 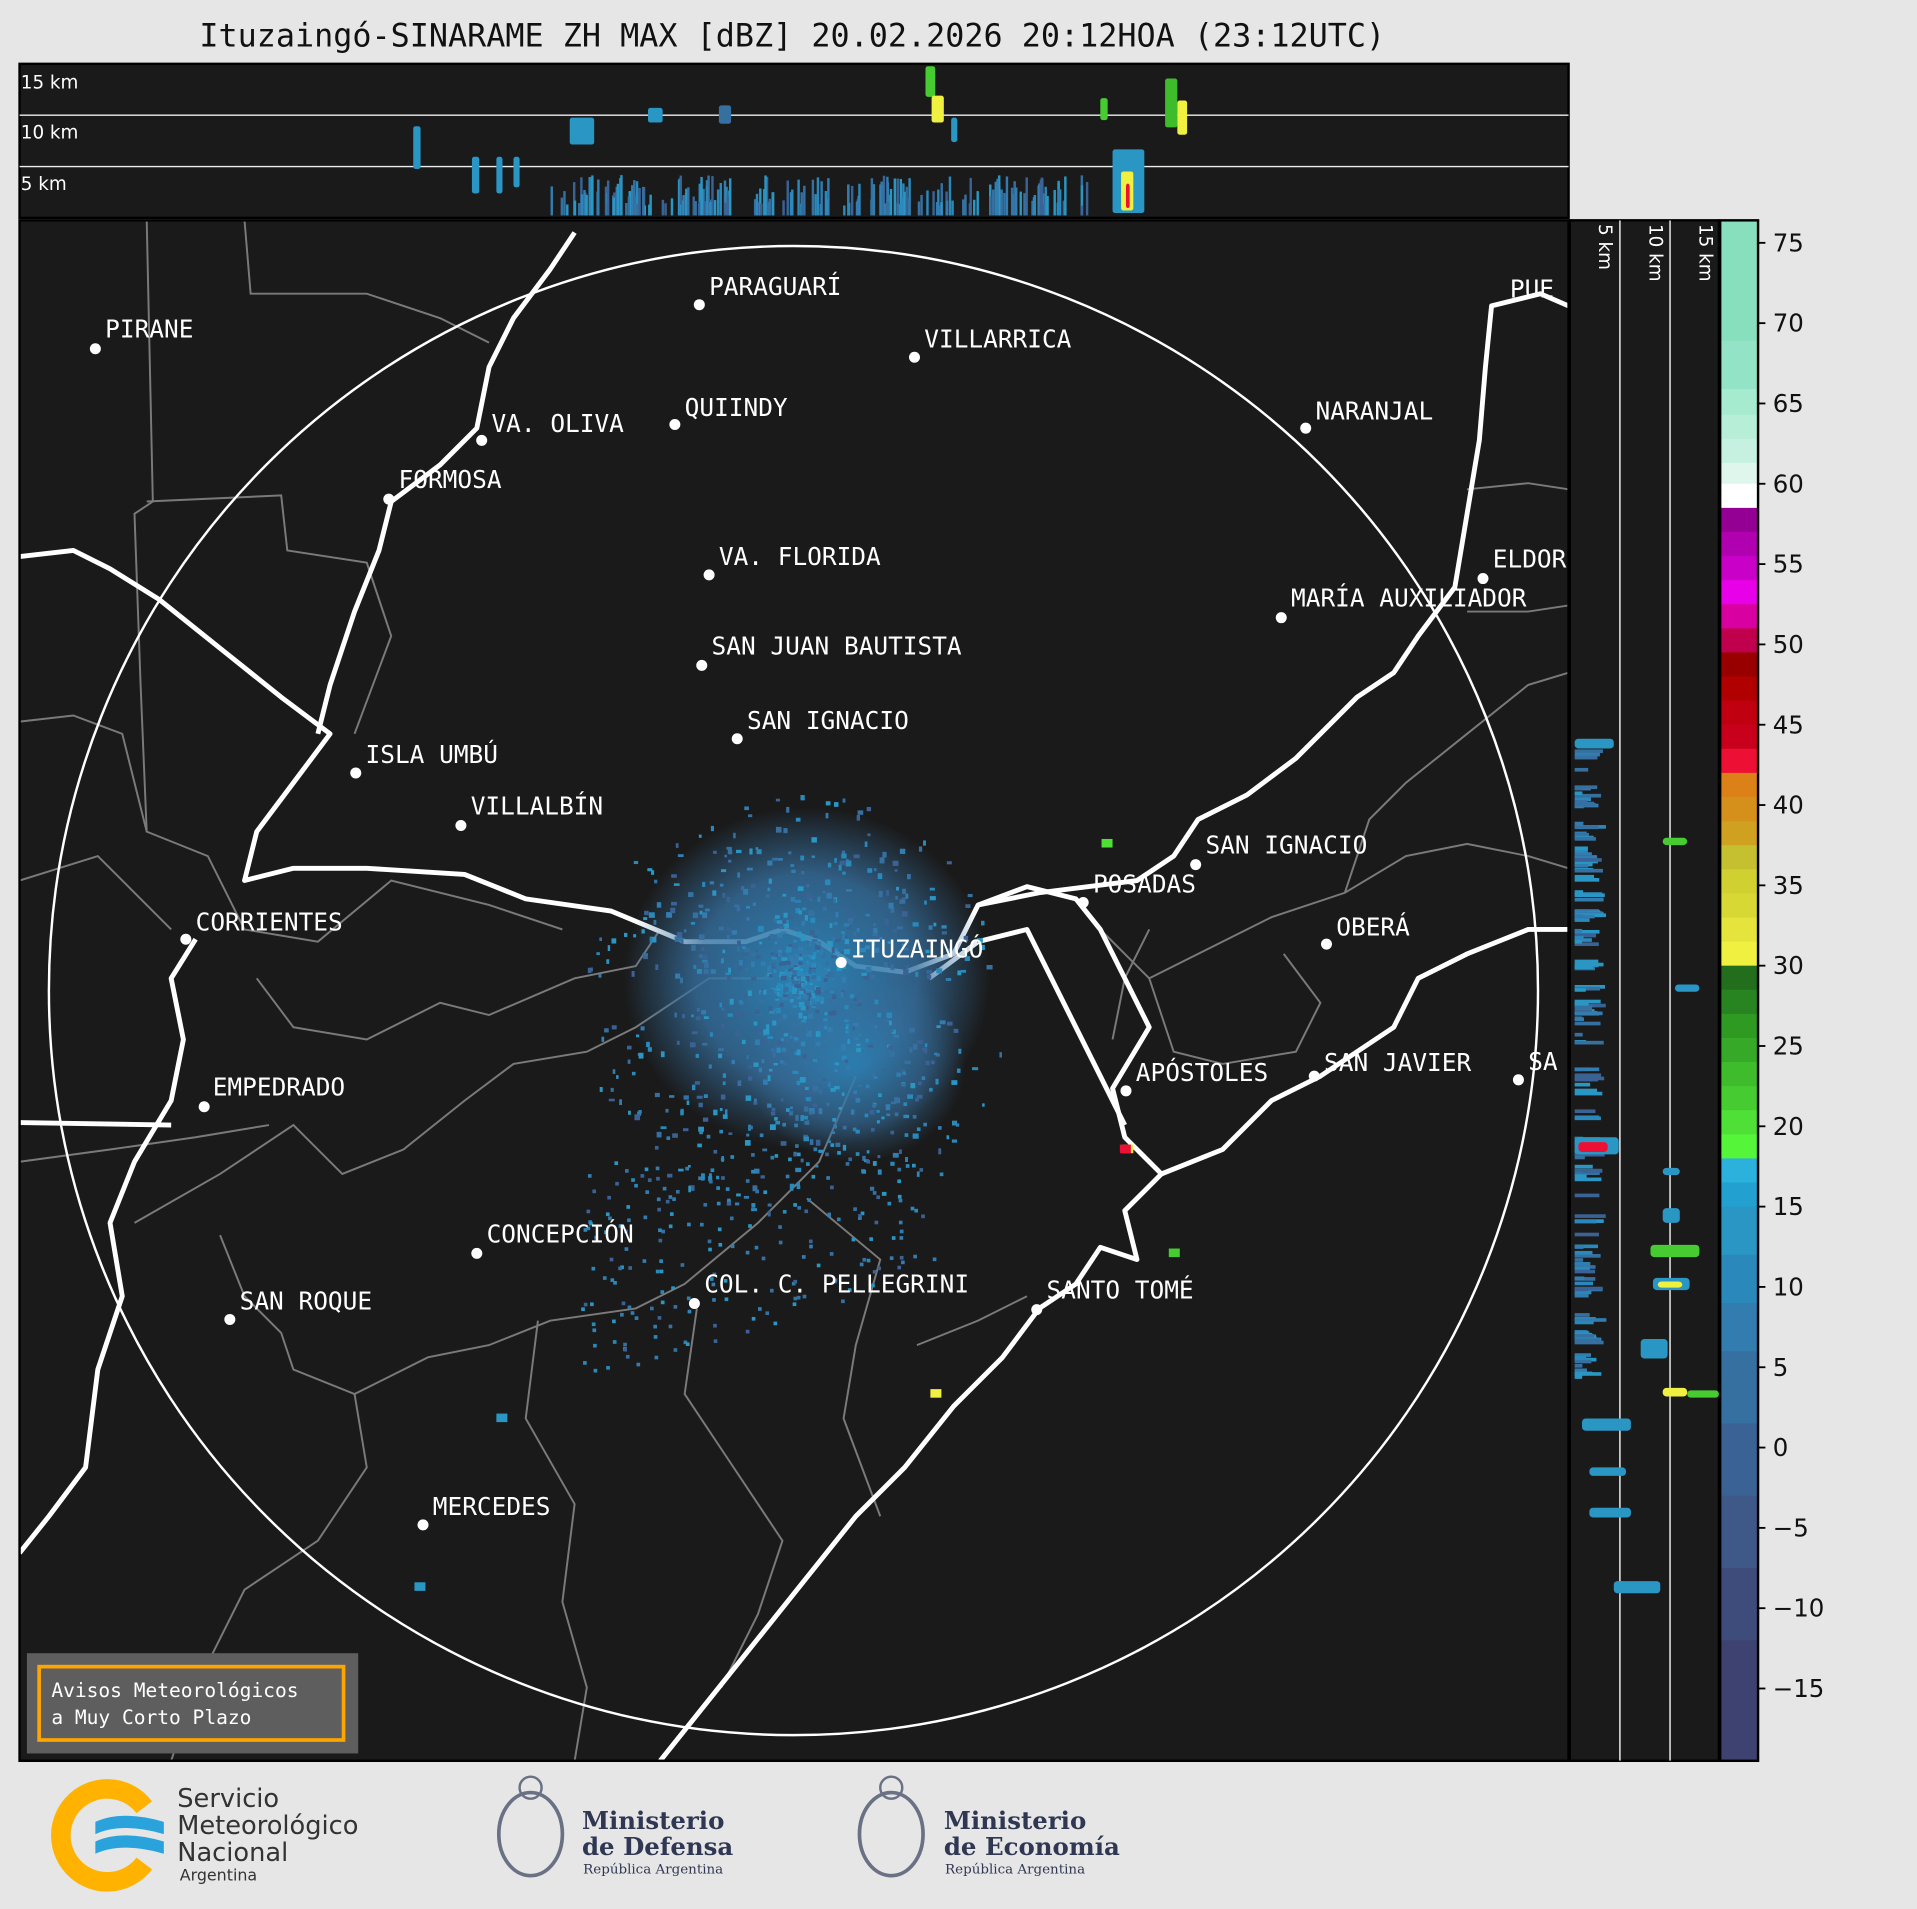 What do you see at coordinates (794, 141) in the screenshot?
I see `top-height-panel: 15 km 10 km 5 km` at bounding box center [794, 141].